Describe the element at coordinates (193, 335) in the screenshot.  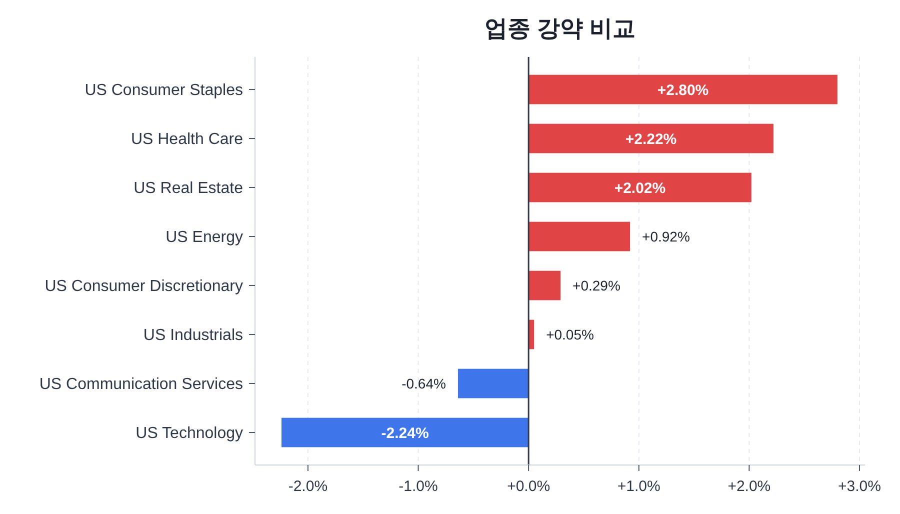
I see `y-tick-label: US Industrials` at that location.